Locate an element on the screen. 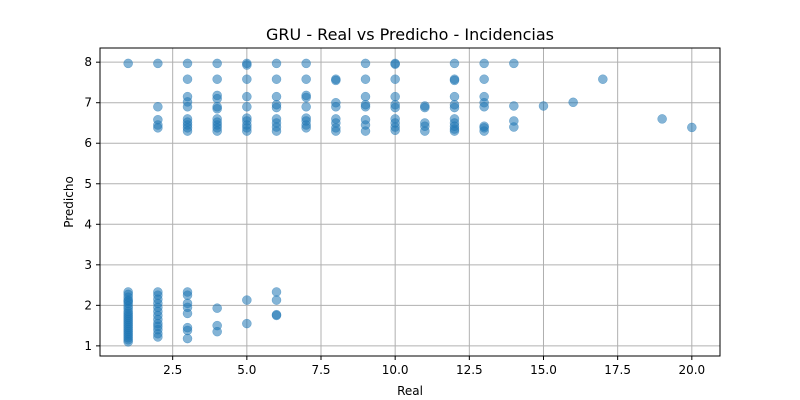 This screenshot has height=400, width=800. x-tick-label: 12.5 is located at coordinates (469, 370).